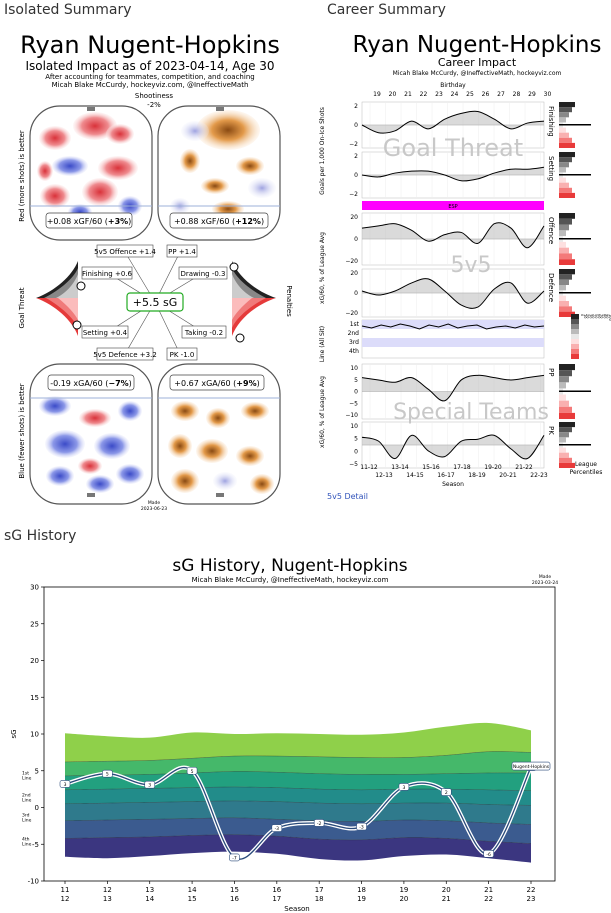 Image resolution: width=611 pixels, height=913 pixels. Describe the element at coordinates (384, 475) in the screenshot. I see `season-tick: 12-13` at that location.